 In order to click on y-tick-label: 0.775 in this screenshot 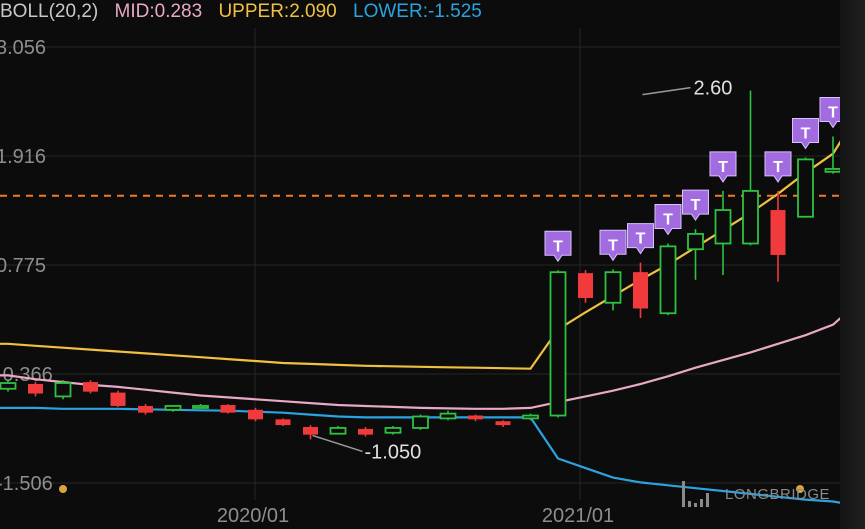, I will do `click(23, 266)`.